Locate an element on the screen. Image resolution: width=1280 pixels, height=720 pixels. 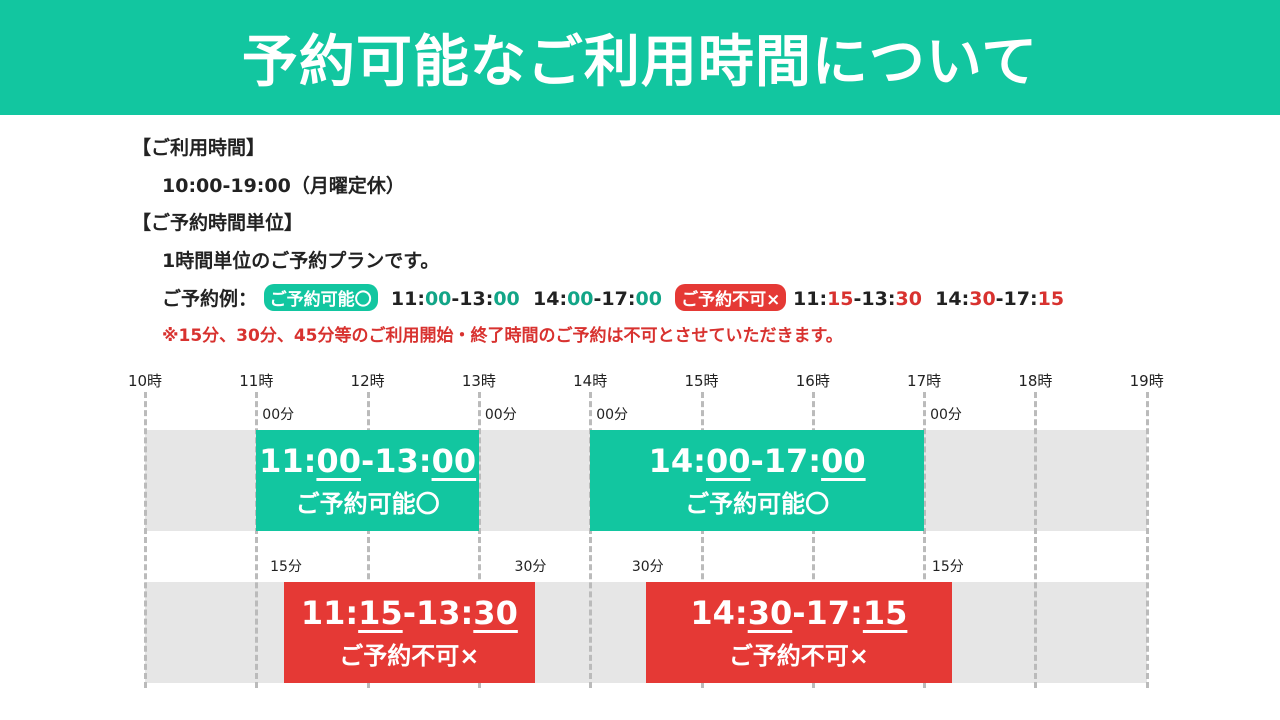
block-time: 14:30-17:15 is located at coordinates (799, 613).